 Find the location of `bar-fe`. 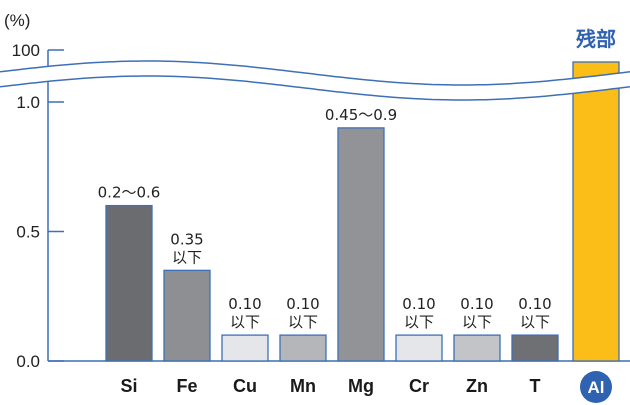

bar-fe is located at coordinates (187, 315).